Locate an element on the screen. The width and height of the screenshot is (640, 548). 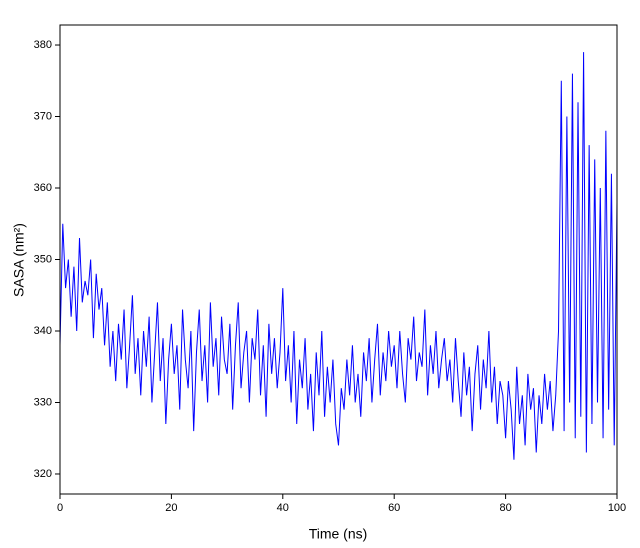
y-tick-label: 360 is located at coordinates (43, 188).